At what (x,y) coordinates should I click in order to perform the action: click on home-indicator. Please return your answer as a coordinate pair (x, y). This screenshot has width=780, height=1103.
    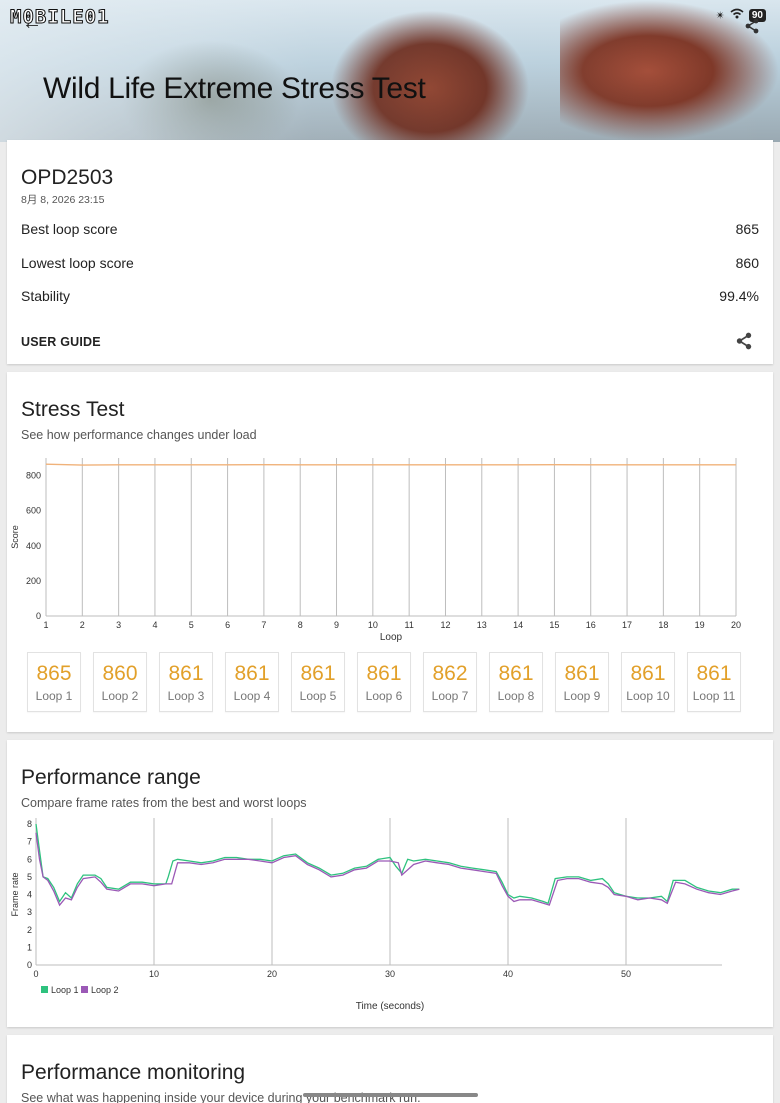
    Looking at the image, I should click on (390, 1095).